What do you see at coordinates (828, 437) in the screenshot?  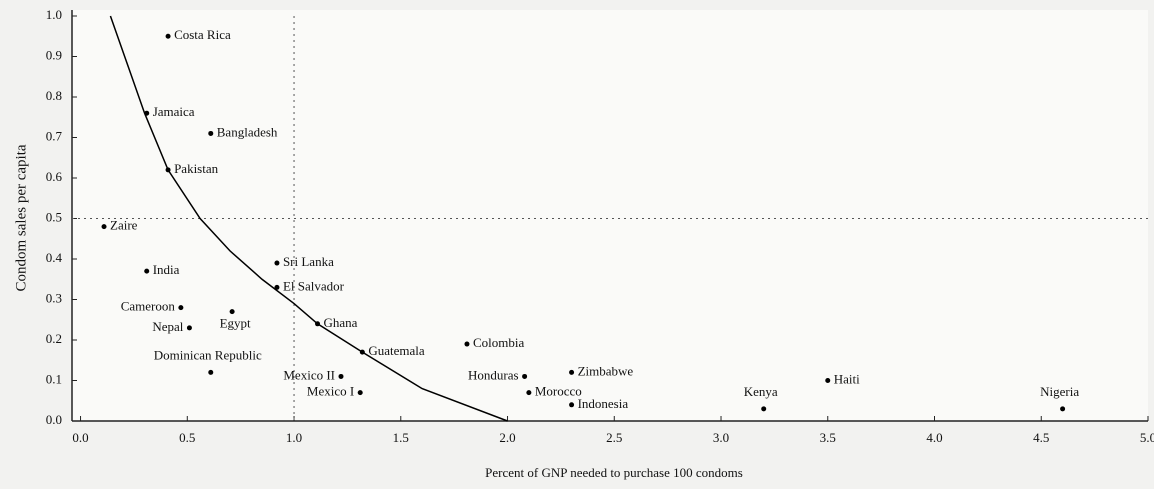 I see `x-tick-label: 3.5` at bounding box center [828, 437].